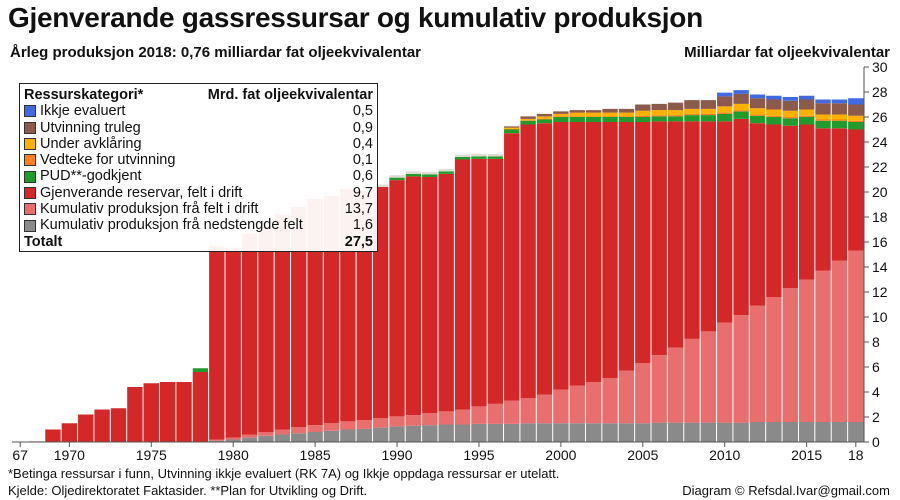 This screenshot has height=500, width=900. I want to click on y-tick-label: 20, so click(880, 192).